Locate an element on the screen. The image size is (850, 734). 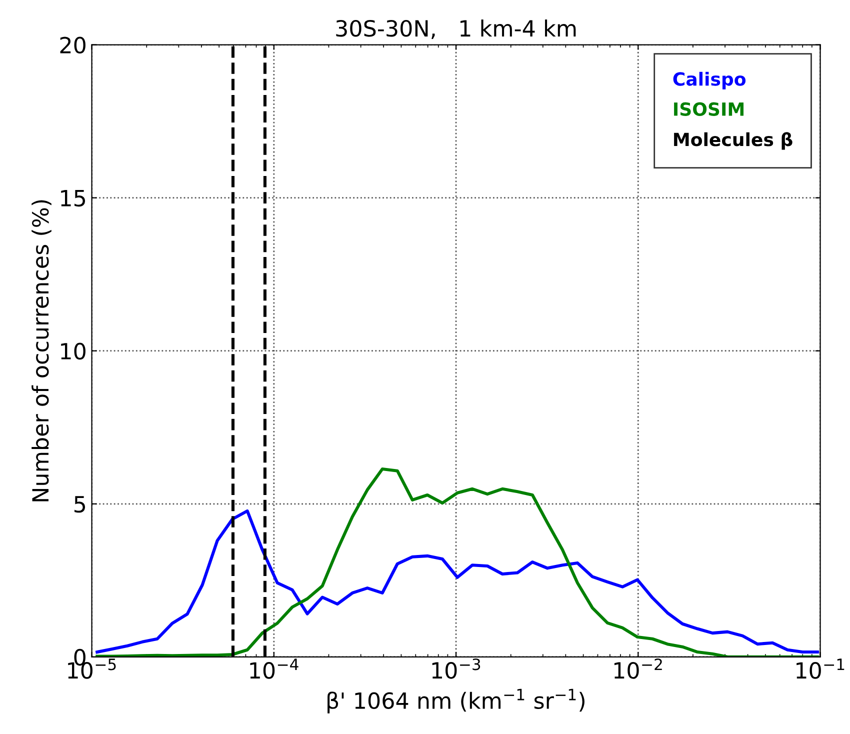
x-axis-title: β' 1064 nm (km$^{−1}$ sr$^{−1}$) is located at coordinates (456, 701).